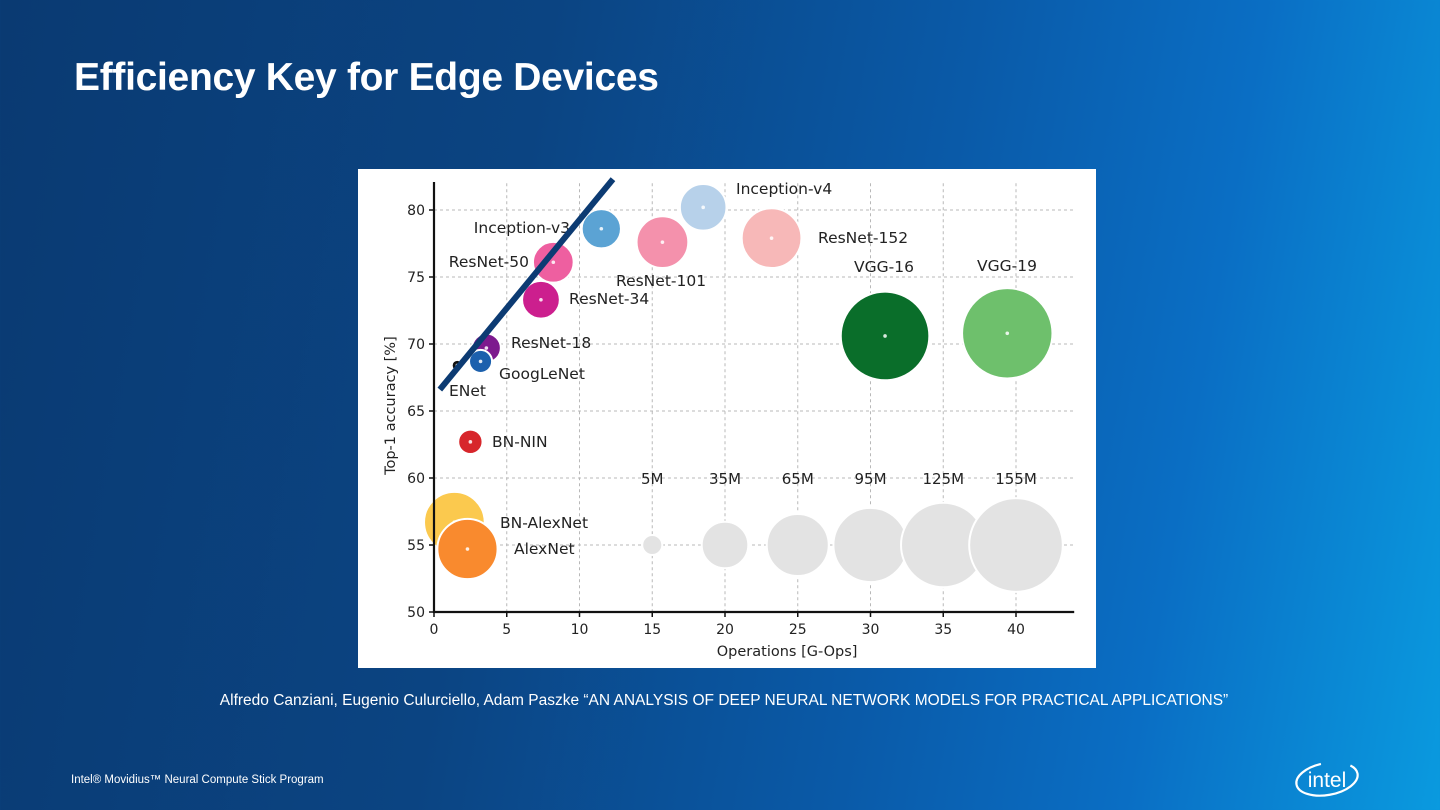 The image size is (1440, 810). Describe the element at coordinates (416, 345) in the screenshot. I see `y-tick-label: 70` at that location.